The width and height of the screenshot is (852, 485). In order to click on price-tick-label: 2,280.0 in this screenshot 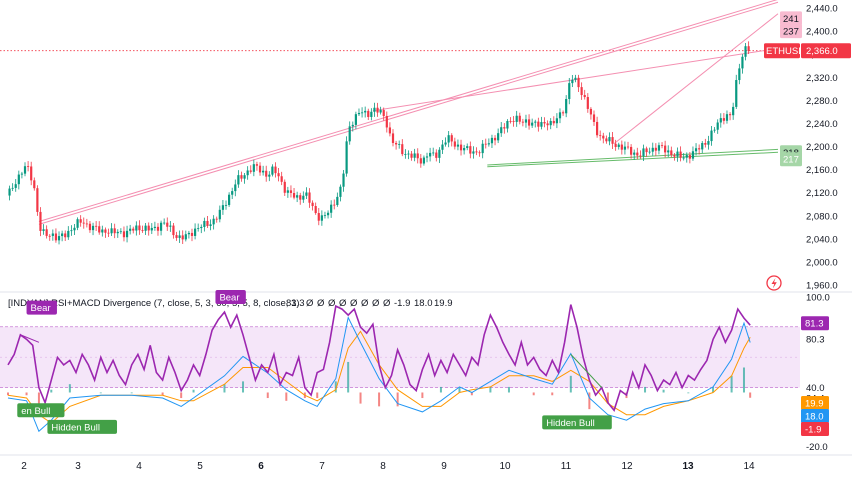, I will do `click(822, 101)`.